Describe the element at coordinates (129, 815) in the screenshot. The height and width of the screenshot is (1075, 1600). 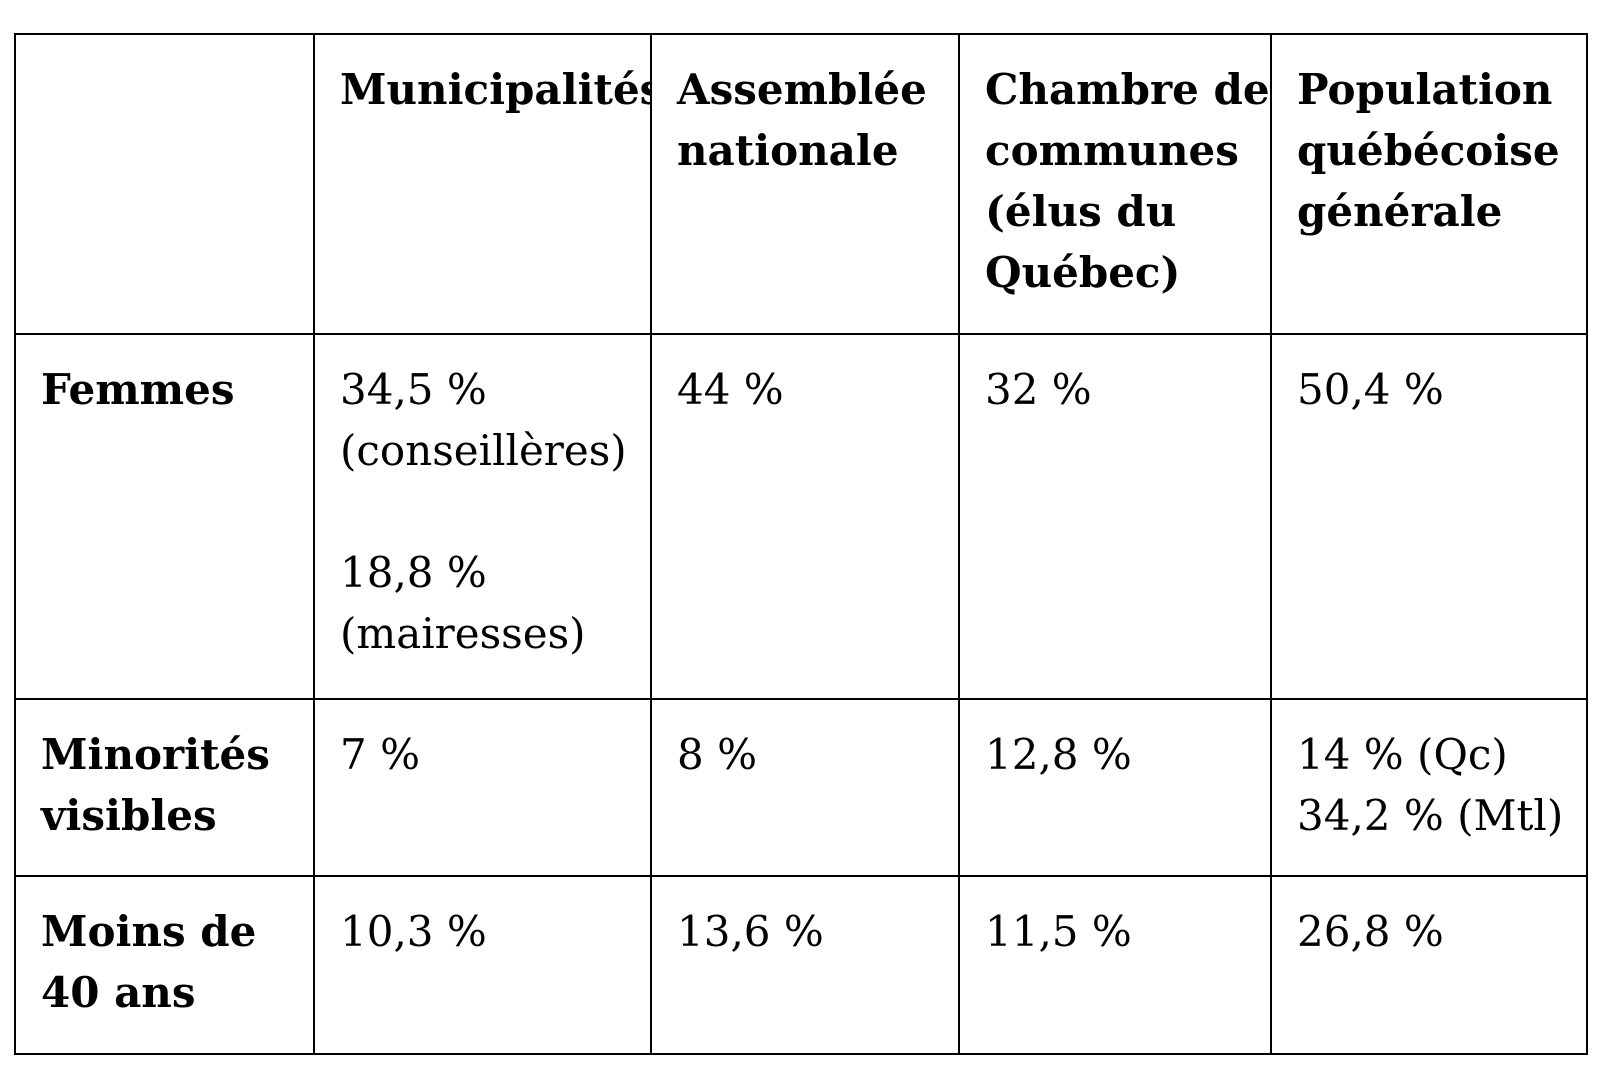
I see `row-label-line: visibles` at that location.